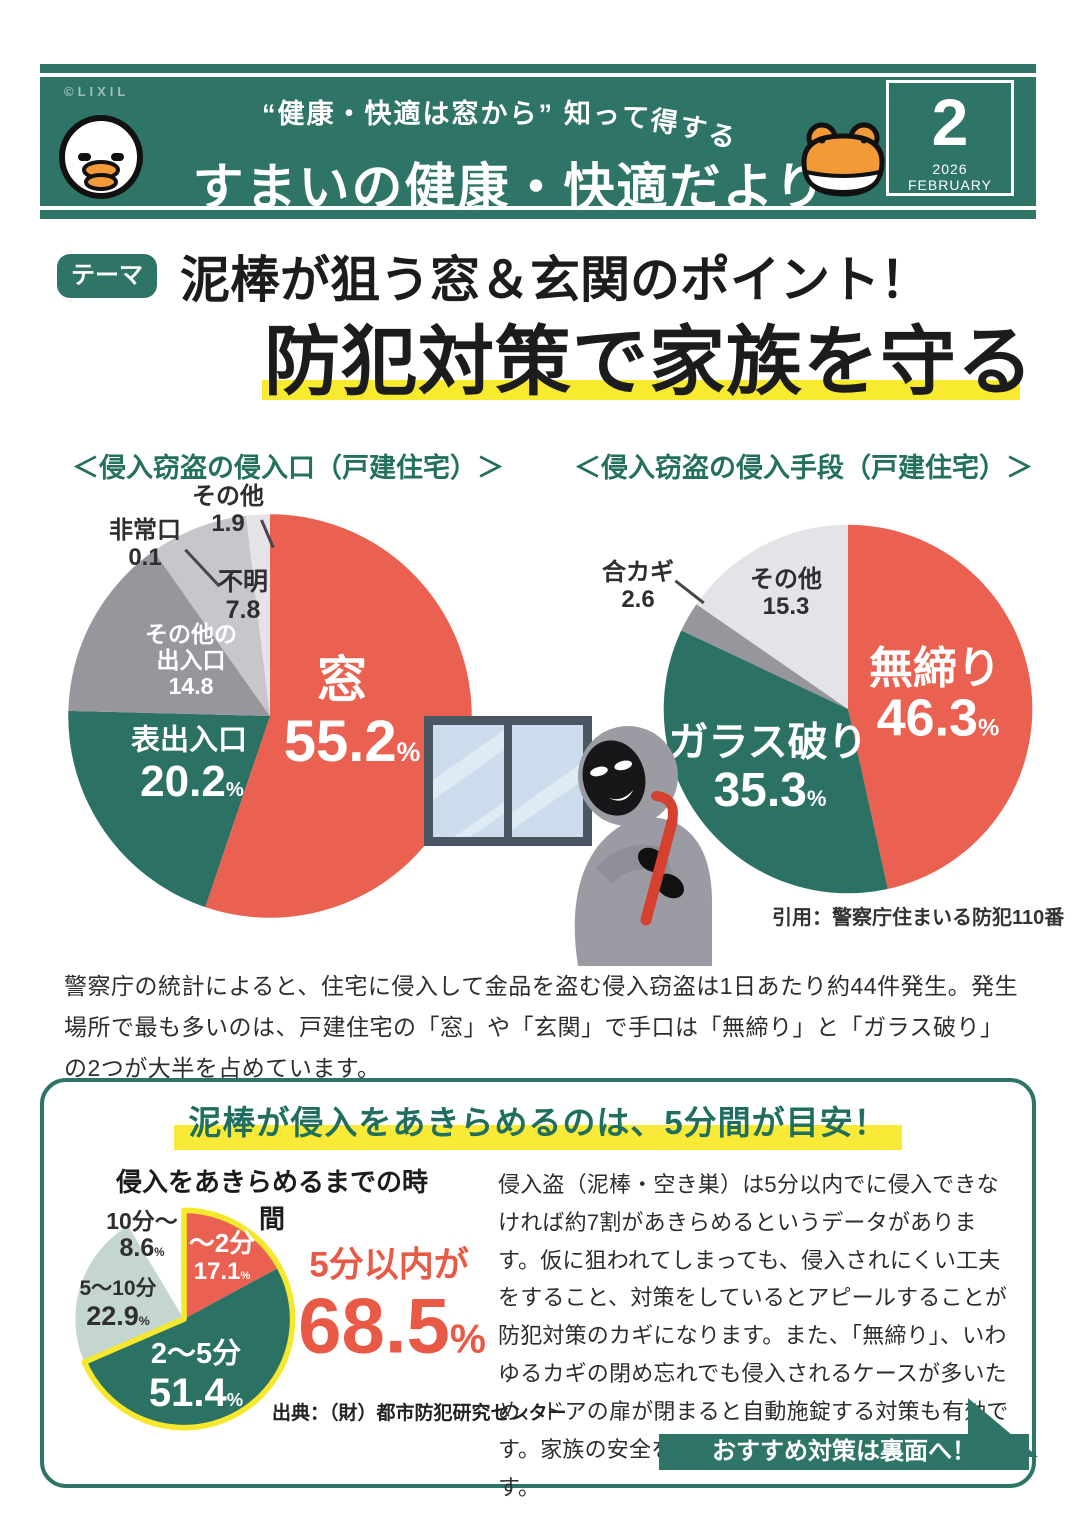  What do you see at coordinates (950, 122) in the screenshot?
I see `issue-number: 2` at bounding box center [950, 122].